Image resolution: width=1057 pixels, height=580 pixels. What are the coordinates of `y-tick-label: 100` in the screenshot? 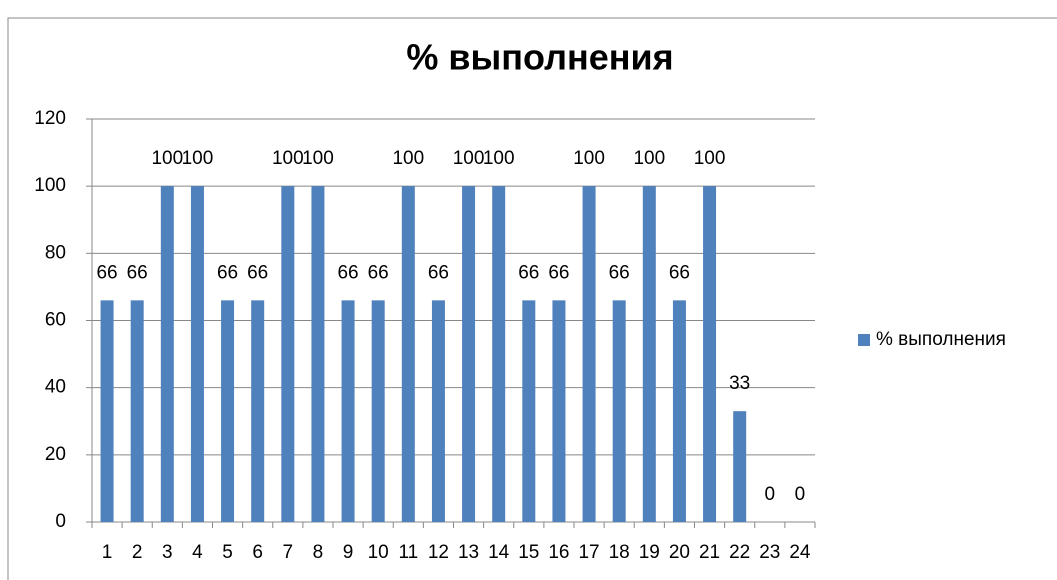 It's located at (50, 185).